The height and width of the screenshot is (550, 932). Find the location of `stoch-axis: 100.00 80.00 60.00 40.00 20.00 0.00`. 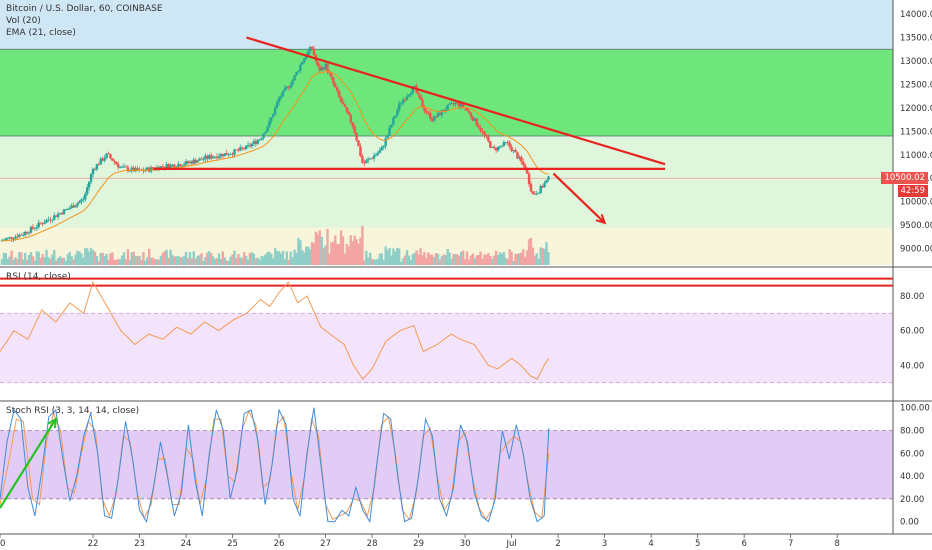

stoch-axis: 100.00 80.00 60.00 40.00 20.00 0.00 is located at coordinates (915, 466).